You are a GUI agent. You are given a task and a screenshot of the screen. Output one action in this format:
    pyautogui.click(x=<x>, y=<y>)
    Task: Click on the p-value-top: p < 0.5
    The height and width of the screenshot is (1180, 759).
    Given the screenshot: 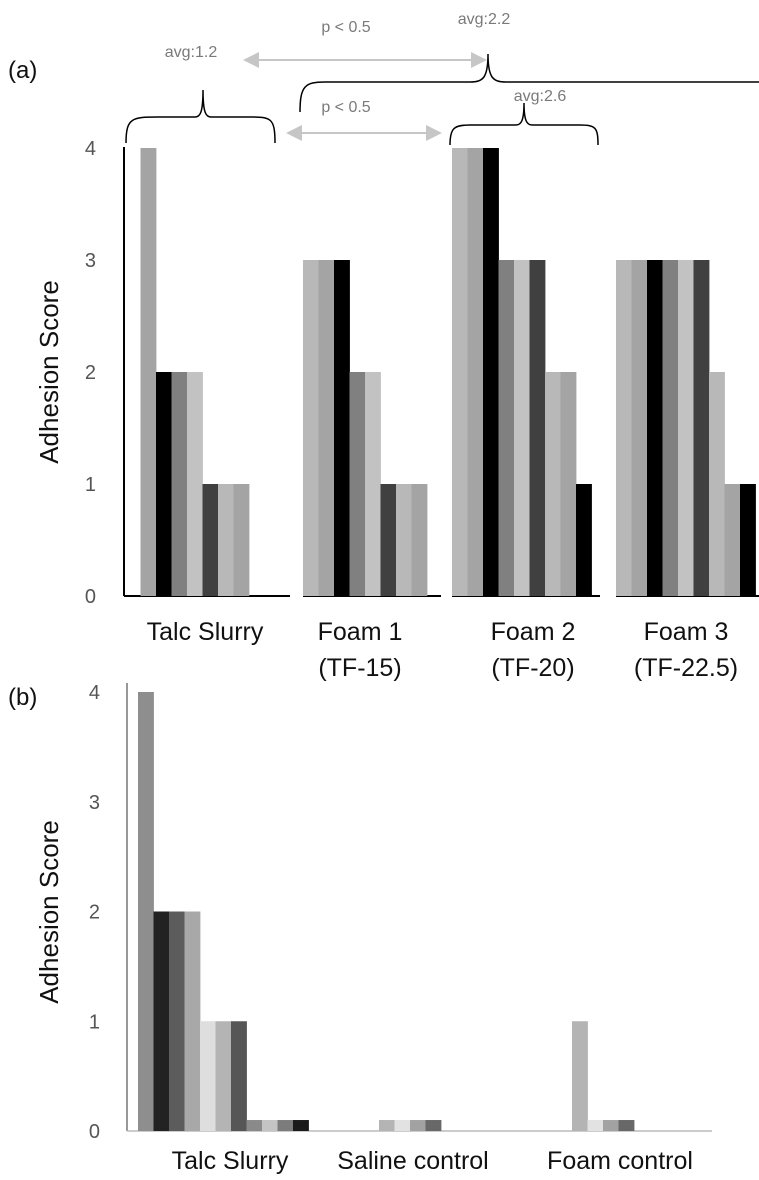 What is the action you would take?
    pyautogui.click(x=345, y=27)
    